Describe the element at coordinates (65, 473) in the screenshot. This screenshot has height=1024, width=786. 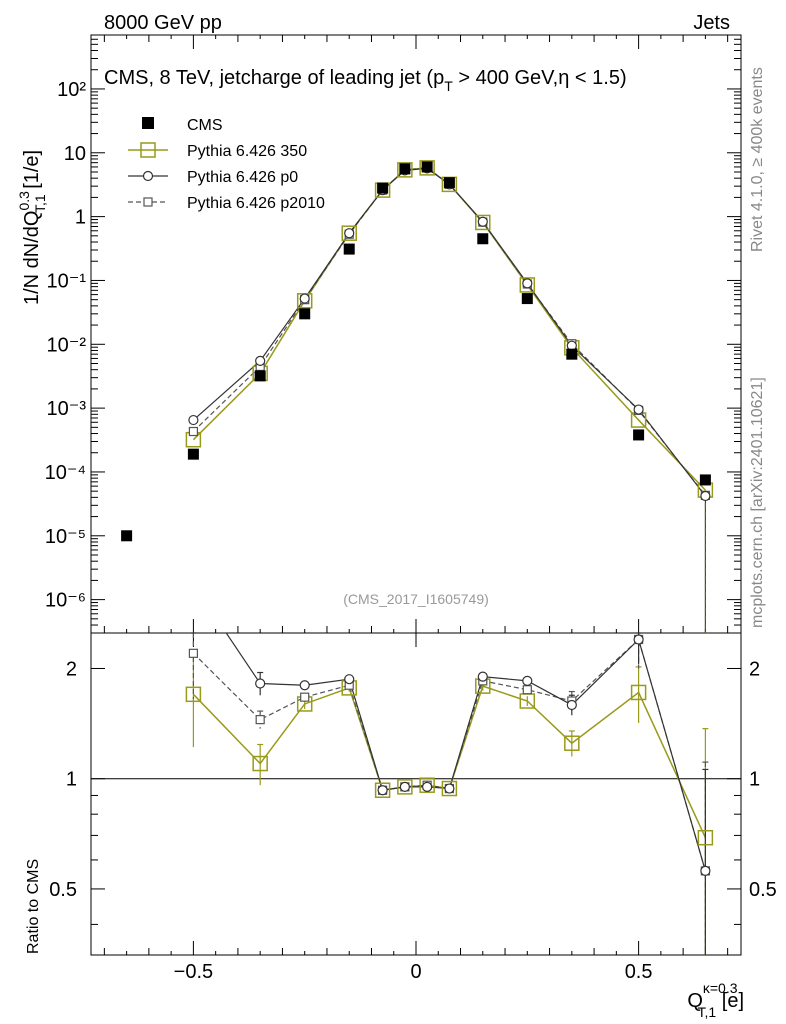
I see `y-tick-label: 10⁻⁴` at that location.